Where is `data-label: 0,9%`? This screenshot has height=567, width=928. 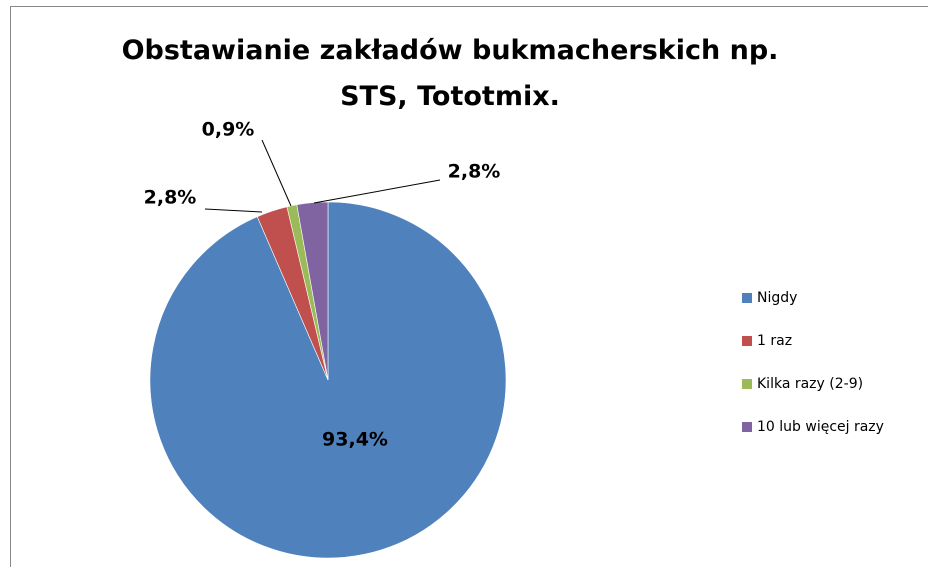 data-label: 0,9% is located at coordinates (228, 130).